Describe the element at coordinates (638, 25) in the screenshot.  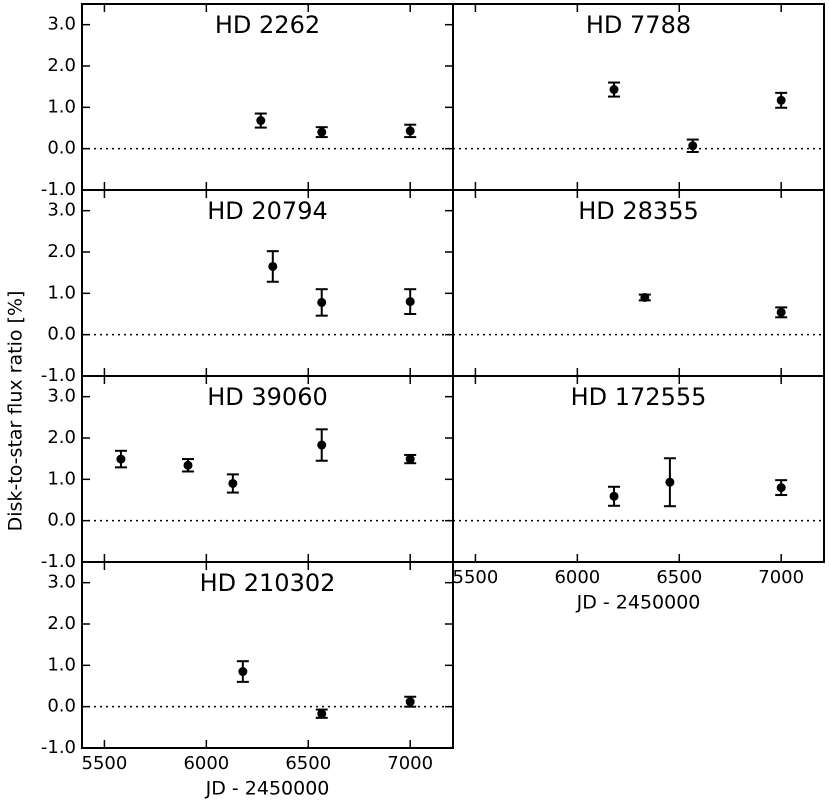
I see `panel-title: HD 7788` at that location.